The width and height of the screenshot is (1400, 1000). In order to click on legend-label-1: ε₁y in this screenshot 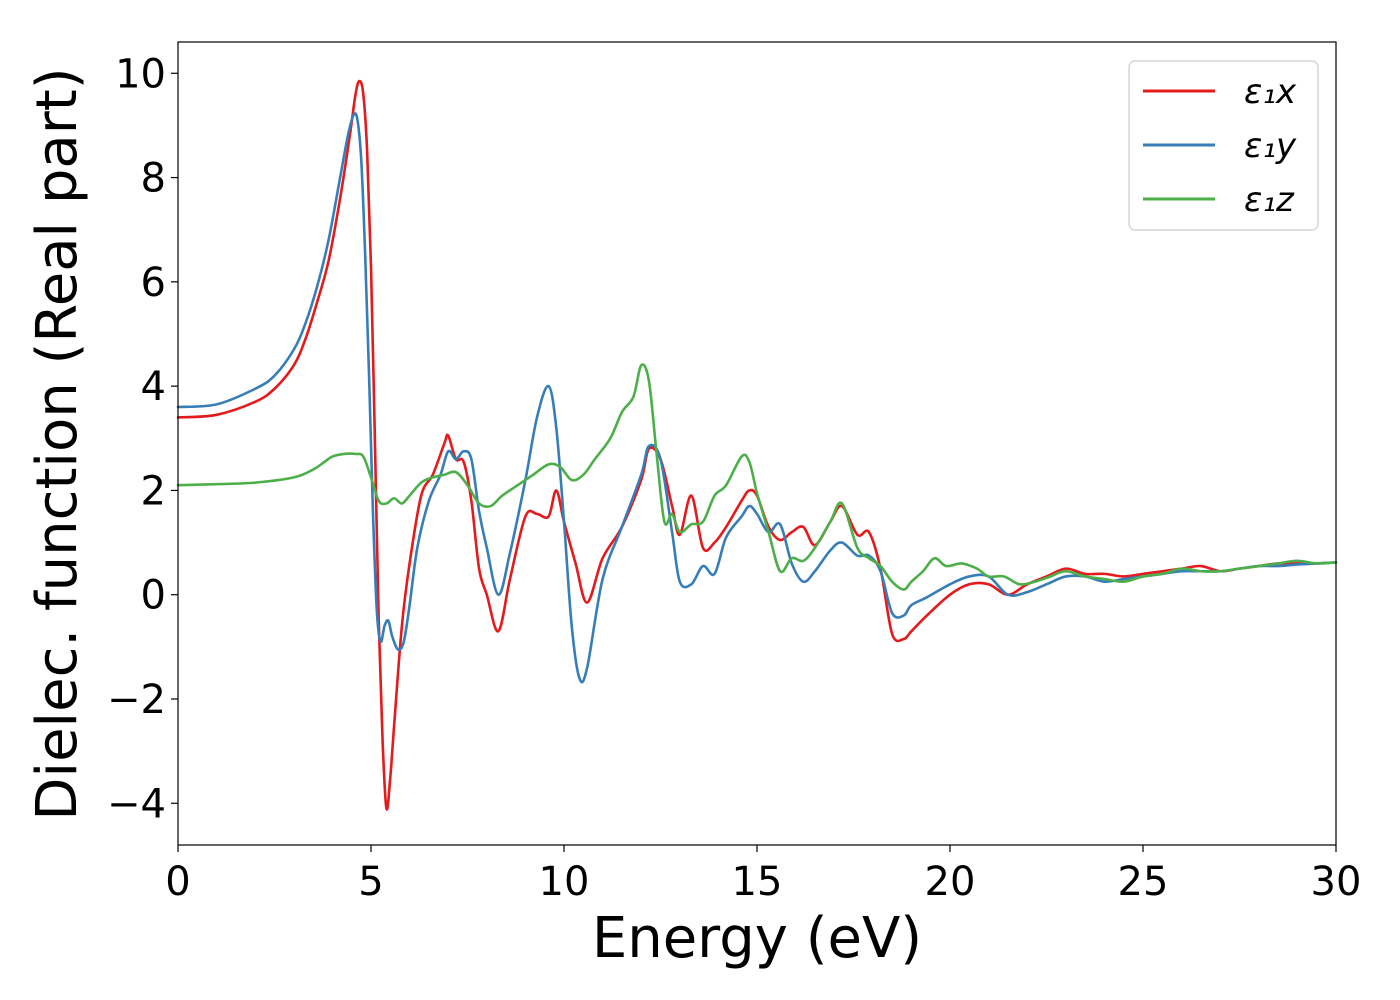, I will do `click(1270, 146)`.